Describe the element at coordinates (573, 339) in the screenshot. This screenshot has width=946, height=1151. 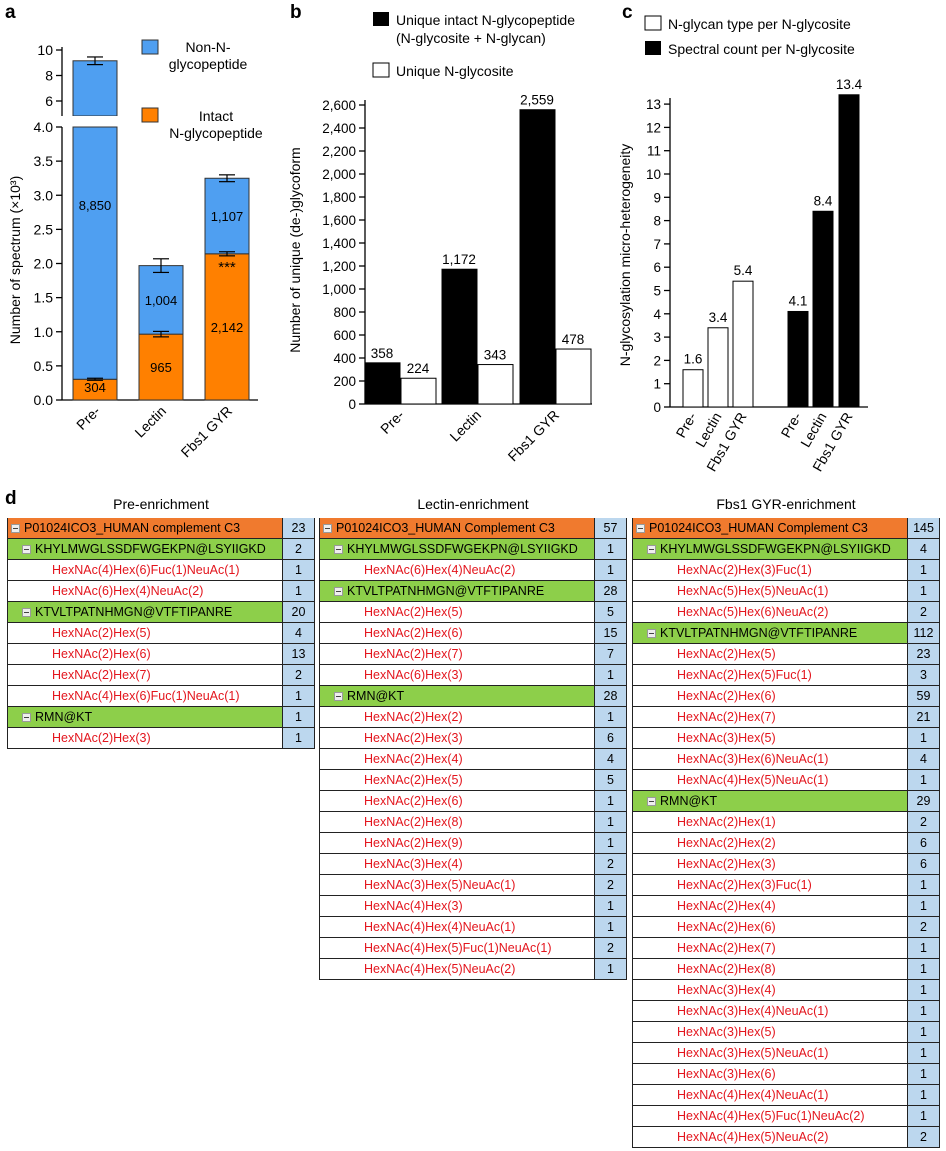
I see `value-label: 478` at that location.